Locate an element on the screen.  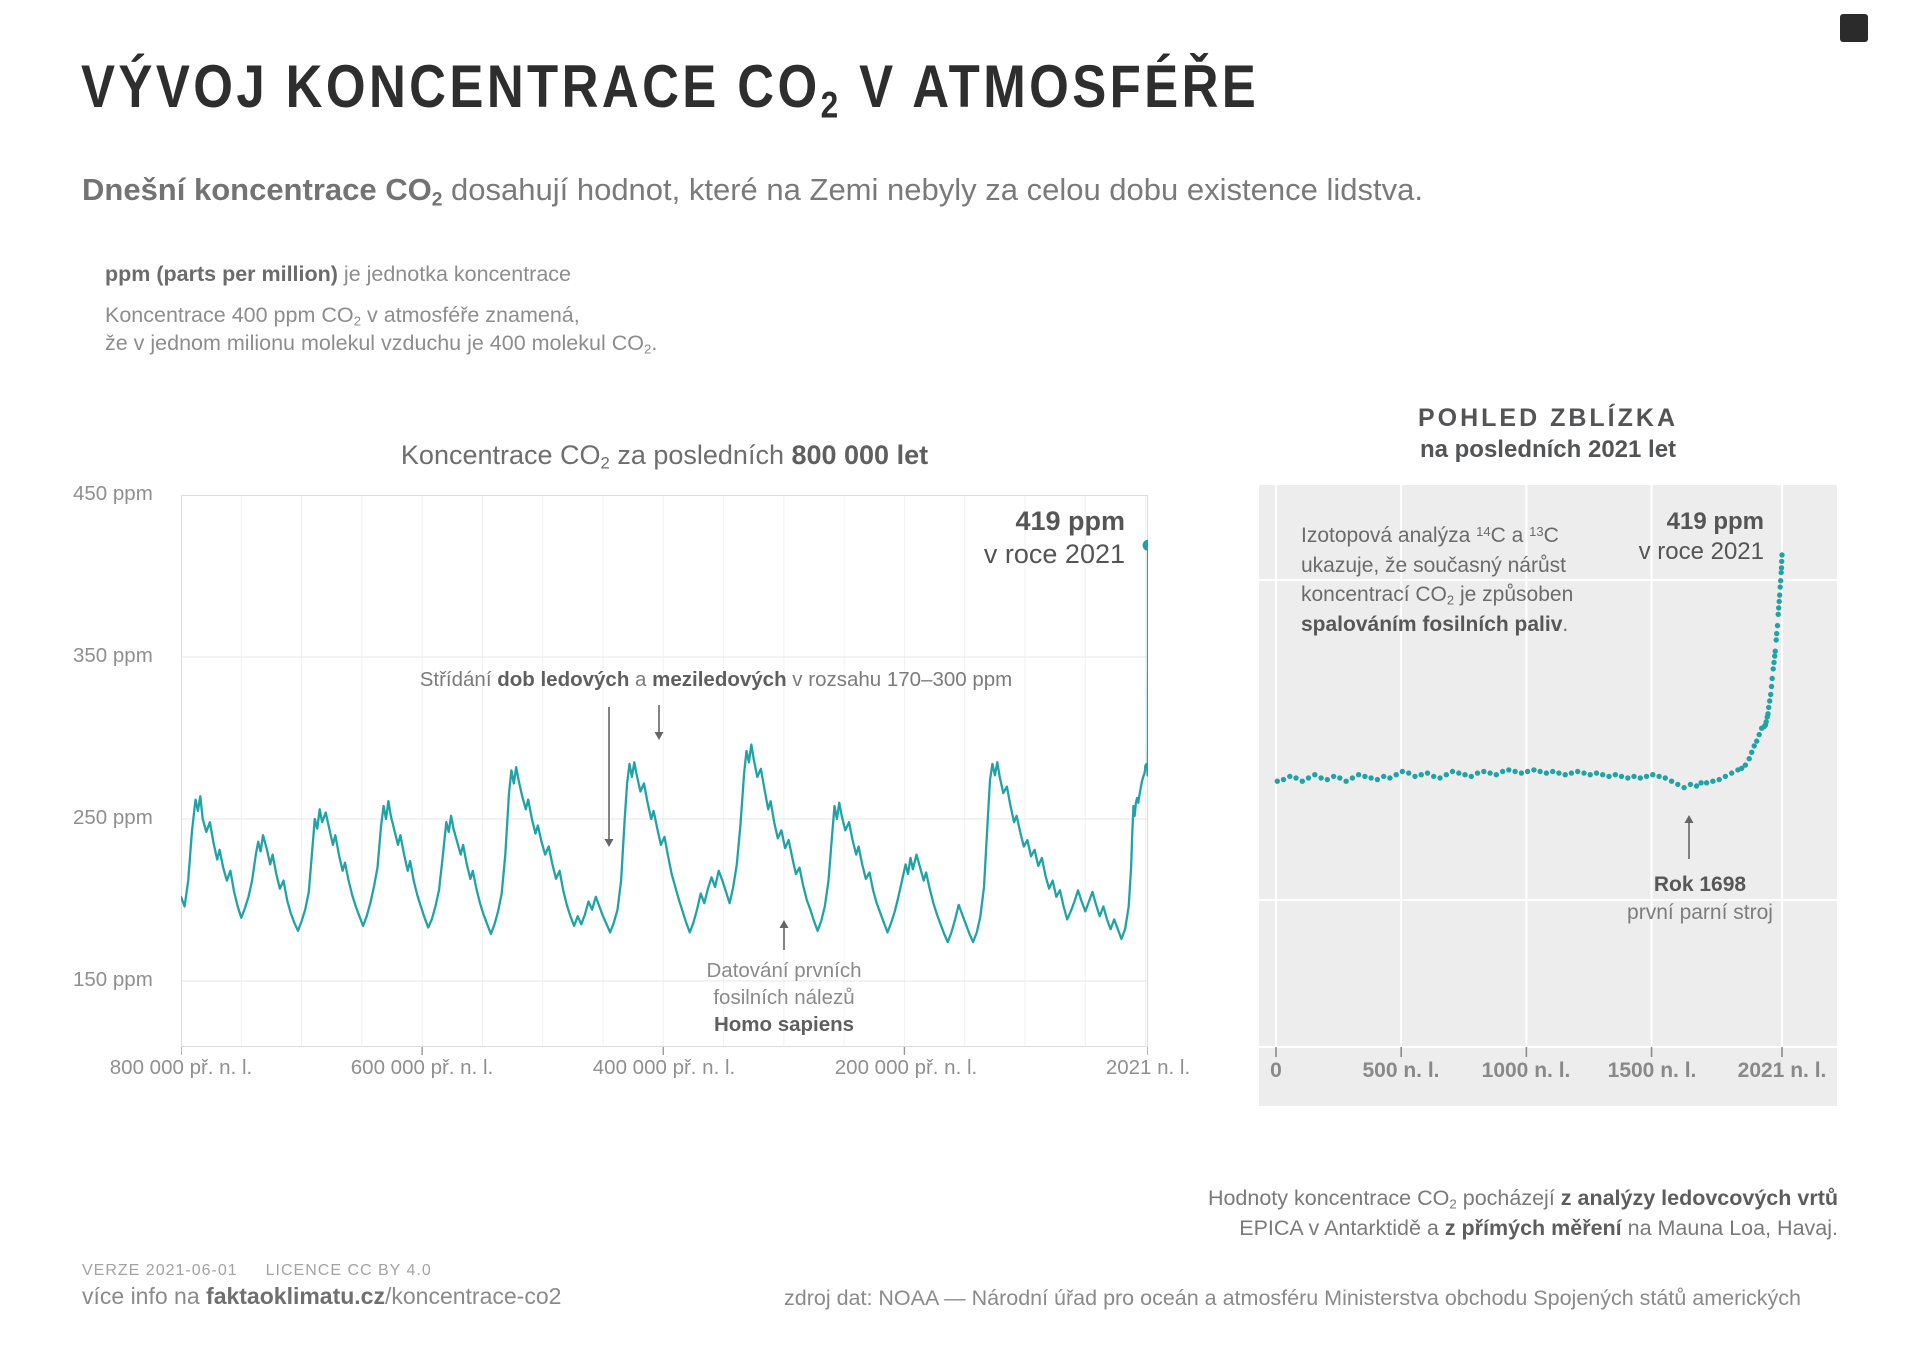
title-text-post: V ATMOSFÉŘE is located at coordinates (1050, 86).